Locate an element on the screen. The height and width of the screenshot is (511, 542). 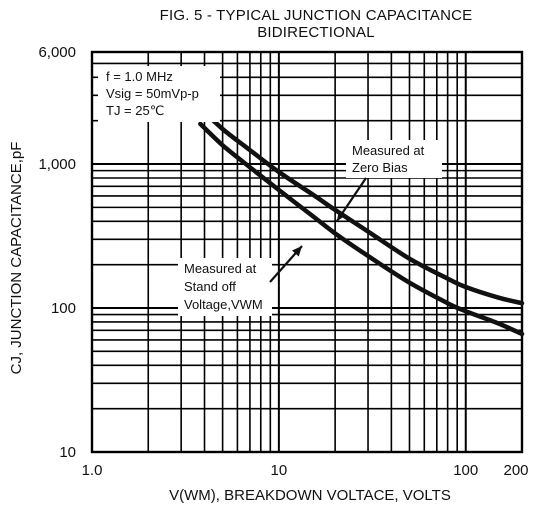
y-tick-label: 10 is located at coordinates (67, 452).